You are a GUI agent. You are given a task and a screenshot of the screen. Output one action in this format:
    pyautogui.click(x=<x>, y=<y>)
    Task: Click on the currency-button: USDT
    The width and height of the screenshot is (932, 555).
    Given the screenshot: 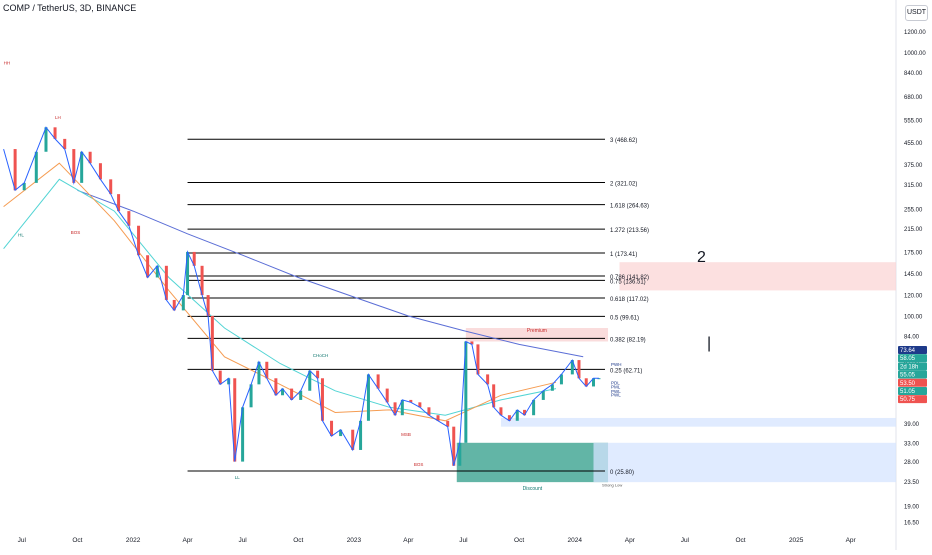 What is the action you would take?
    pyautogui.click(x=916, y=13)
    